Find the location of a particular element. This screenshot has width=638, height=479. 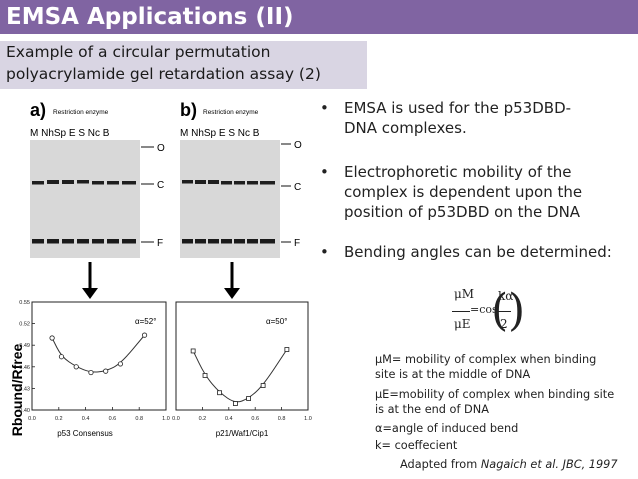

gel-a-label-f: F is located at coordinates (160, 243).